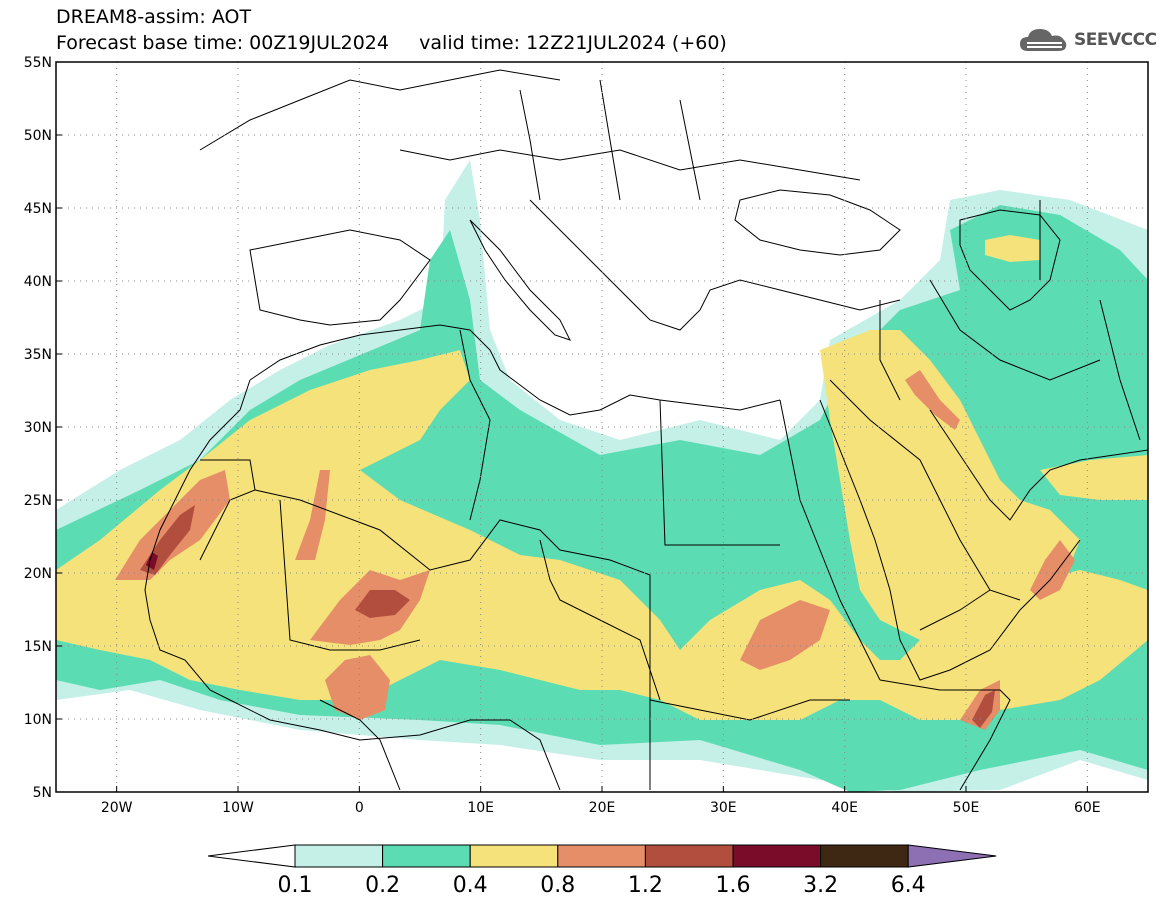 Image resolution: width=1165 pixels, height=905 pixels. I want to click on lat-tick-label: 20N, so click(38, 574).